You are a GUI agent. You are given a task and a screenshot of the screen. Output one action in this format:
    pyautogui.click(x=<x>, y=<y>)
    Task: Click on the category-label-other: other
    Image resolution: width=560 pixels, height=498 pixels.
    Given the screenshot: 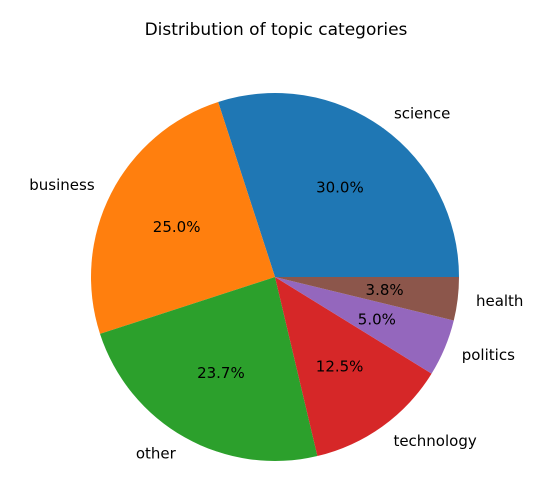 What is the action you would take?
    pyautogui.click(x=156, y=453)
    